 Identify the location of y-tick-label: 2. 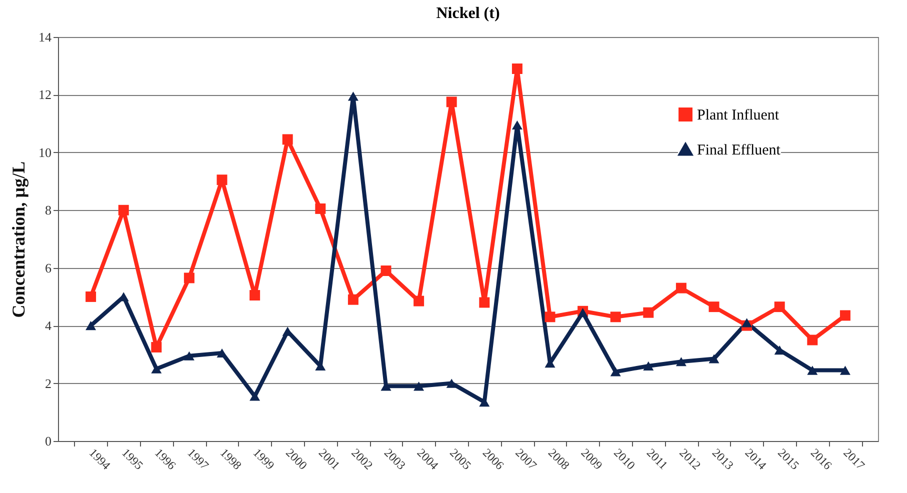
(48, 383).